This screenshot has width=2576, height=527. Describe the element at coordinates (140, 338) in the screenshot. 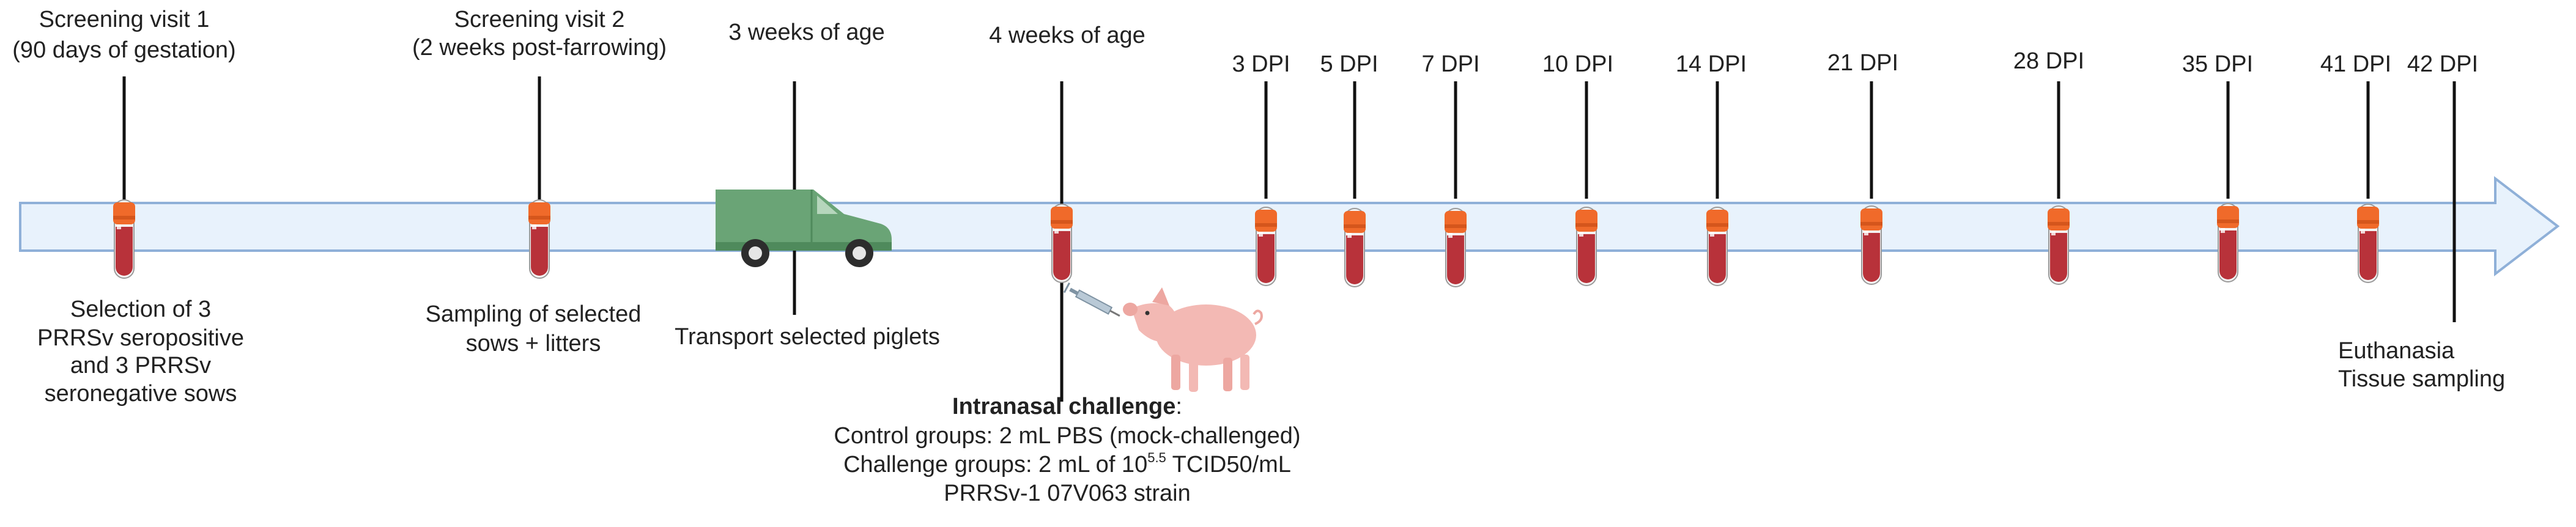

I see `selection-label-line-2: PRRSv seropositive` at that location.